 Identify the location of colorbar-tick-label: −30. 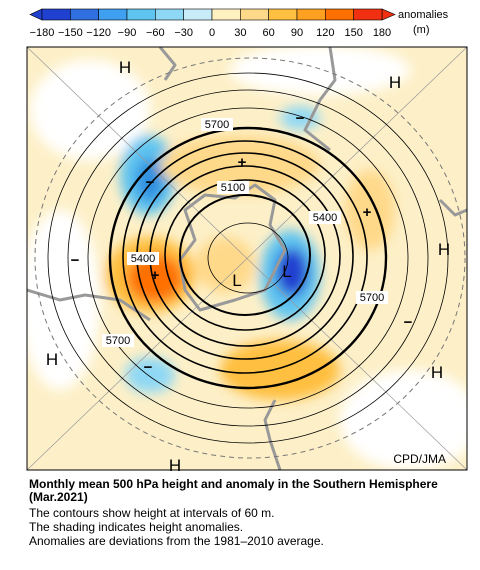
(183, 33).